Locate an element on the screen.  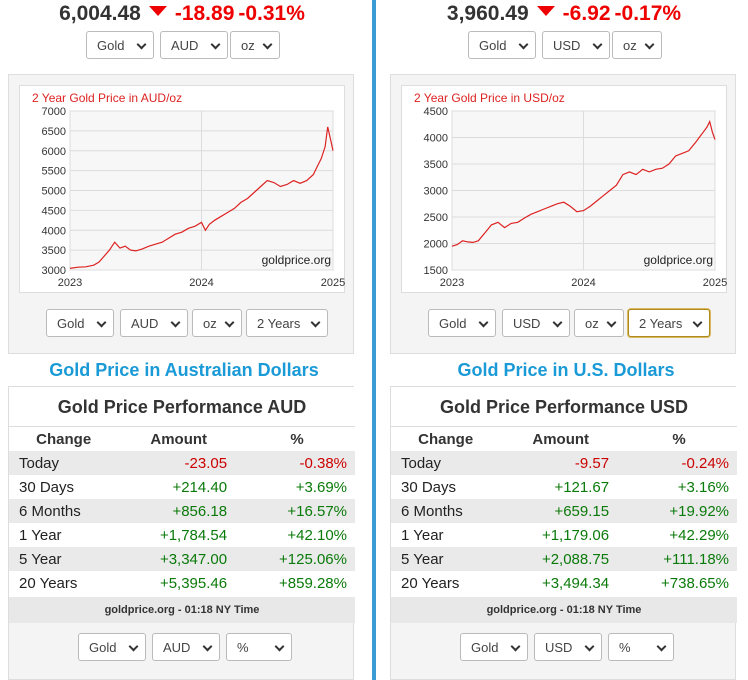
currency-select-value: USD is located at coordinates (567, 45).